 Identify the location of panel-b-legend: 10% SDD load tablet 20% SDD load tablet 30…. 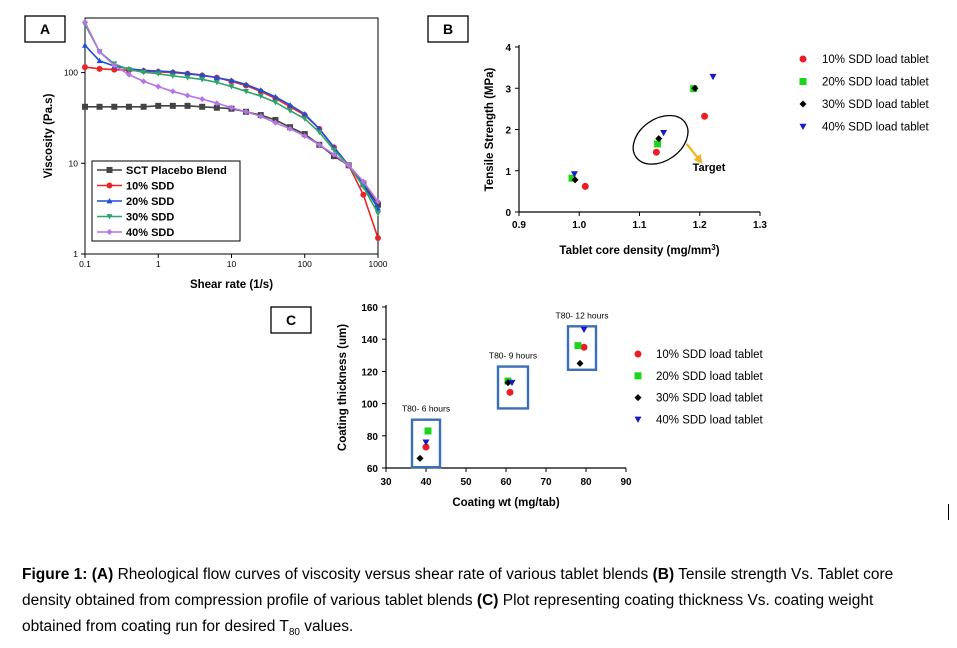
(864, 94).